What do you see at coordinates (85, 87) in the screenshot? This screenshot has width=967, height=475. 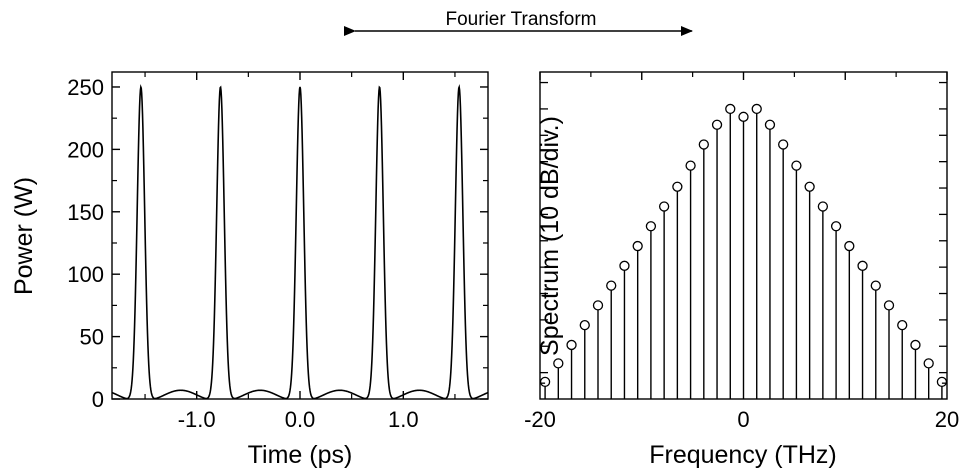 I see `left-ytick-label: 250` at bounding box center [85, 87].